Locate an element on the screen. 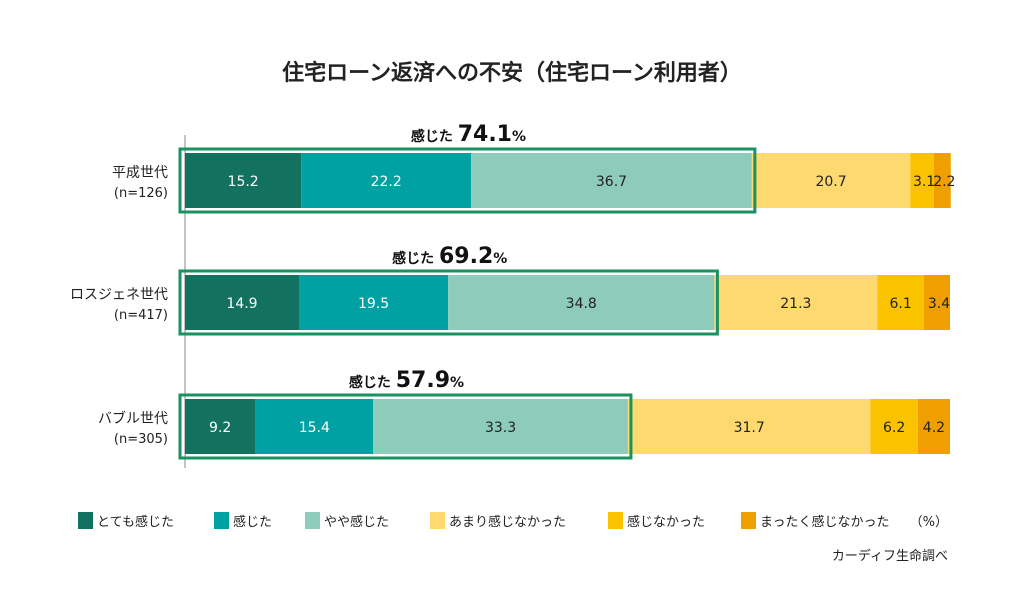  data-label: 15.2 is located at coordinates (243, 182).